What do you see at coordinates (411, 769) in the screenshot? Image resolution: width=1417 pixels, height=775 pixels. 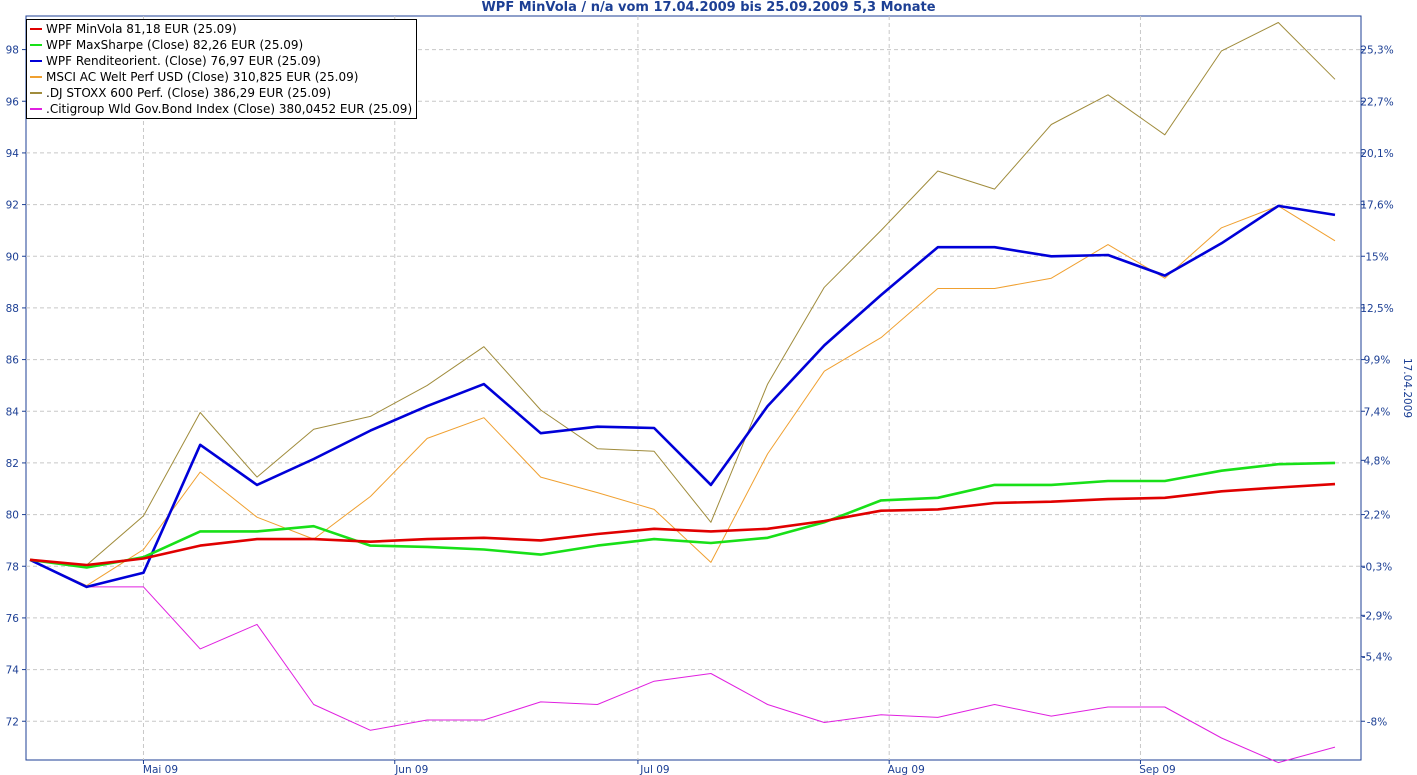 I see `x-tick-label: Jun 09` at bounding box center [411, 769].